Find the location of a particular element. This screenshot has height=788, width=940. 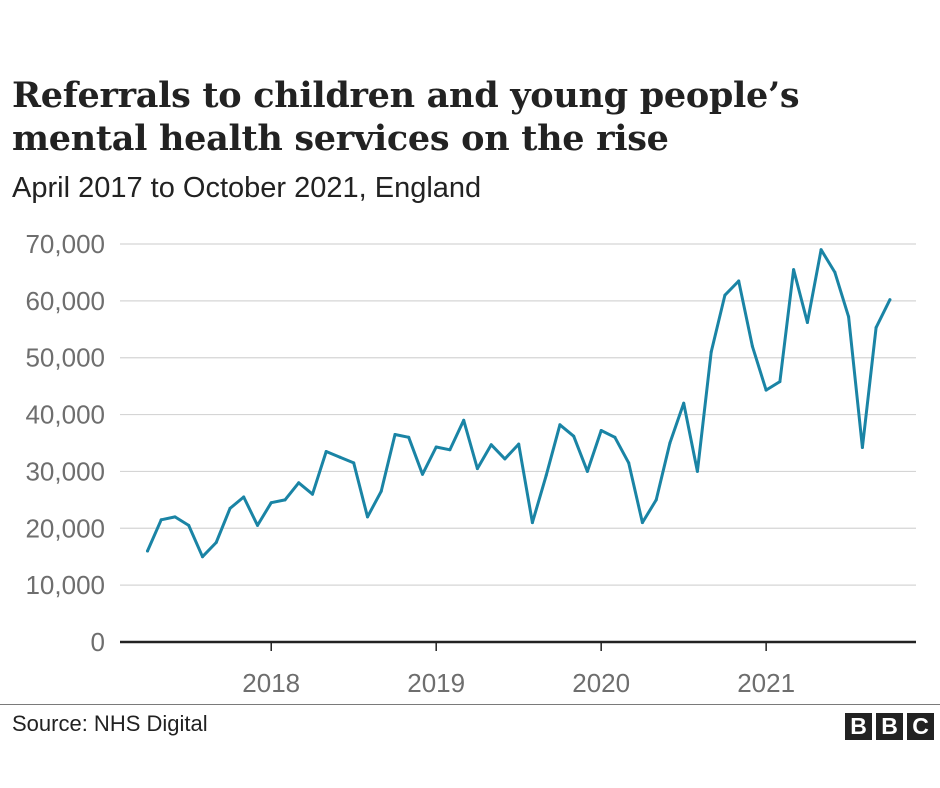

y-tick-label: 50,000 is located at coordinates (65, 358).